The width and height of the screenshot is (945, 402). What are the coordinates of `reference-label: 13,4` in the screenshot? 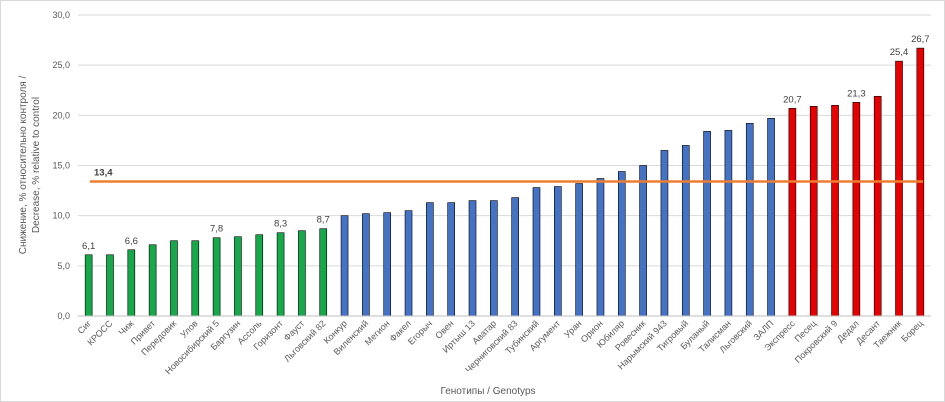 It's located at (103, 173).